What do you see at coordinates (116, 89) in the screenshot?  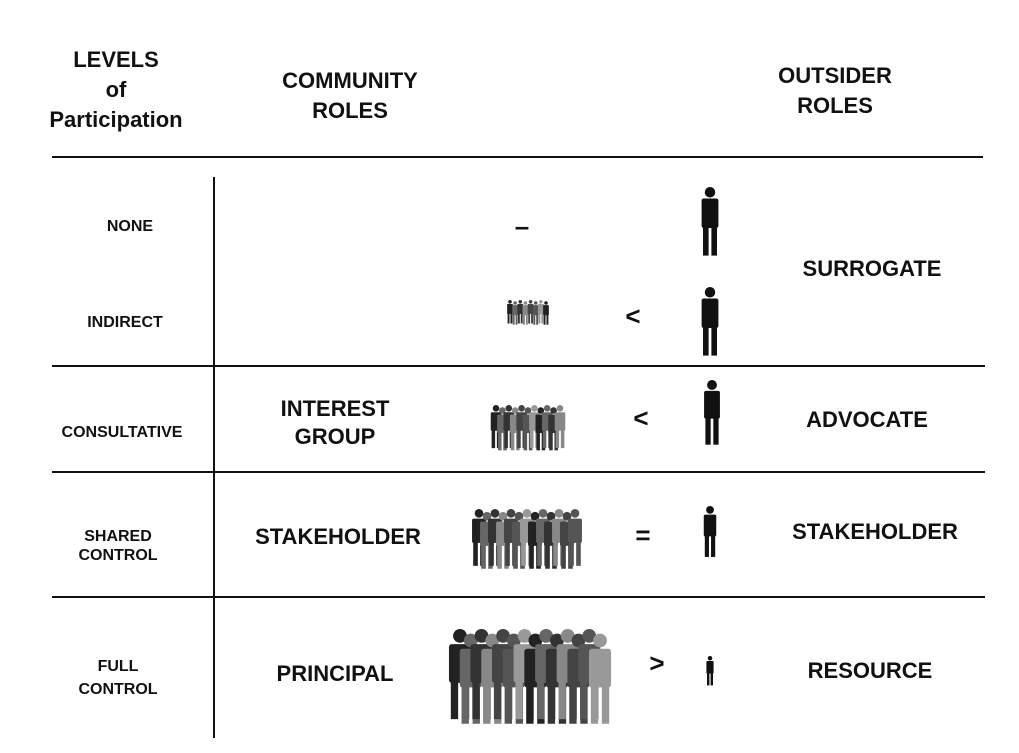 I see `levels-header: of` at bounding box center [116, 89].